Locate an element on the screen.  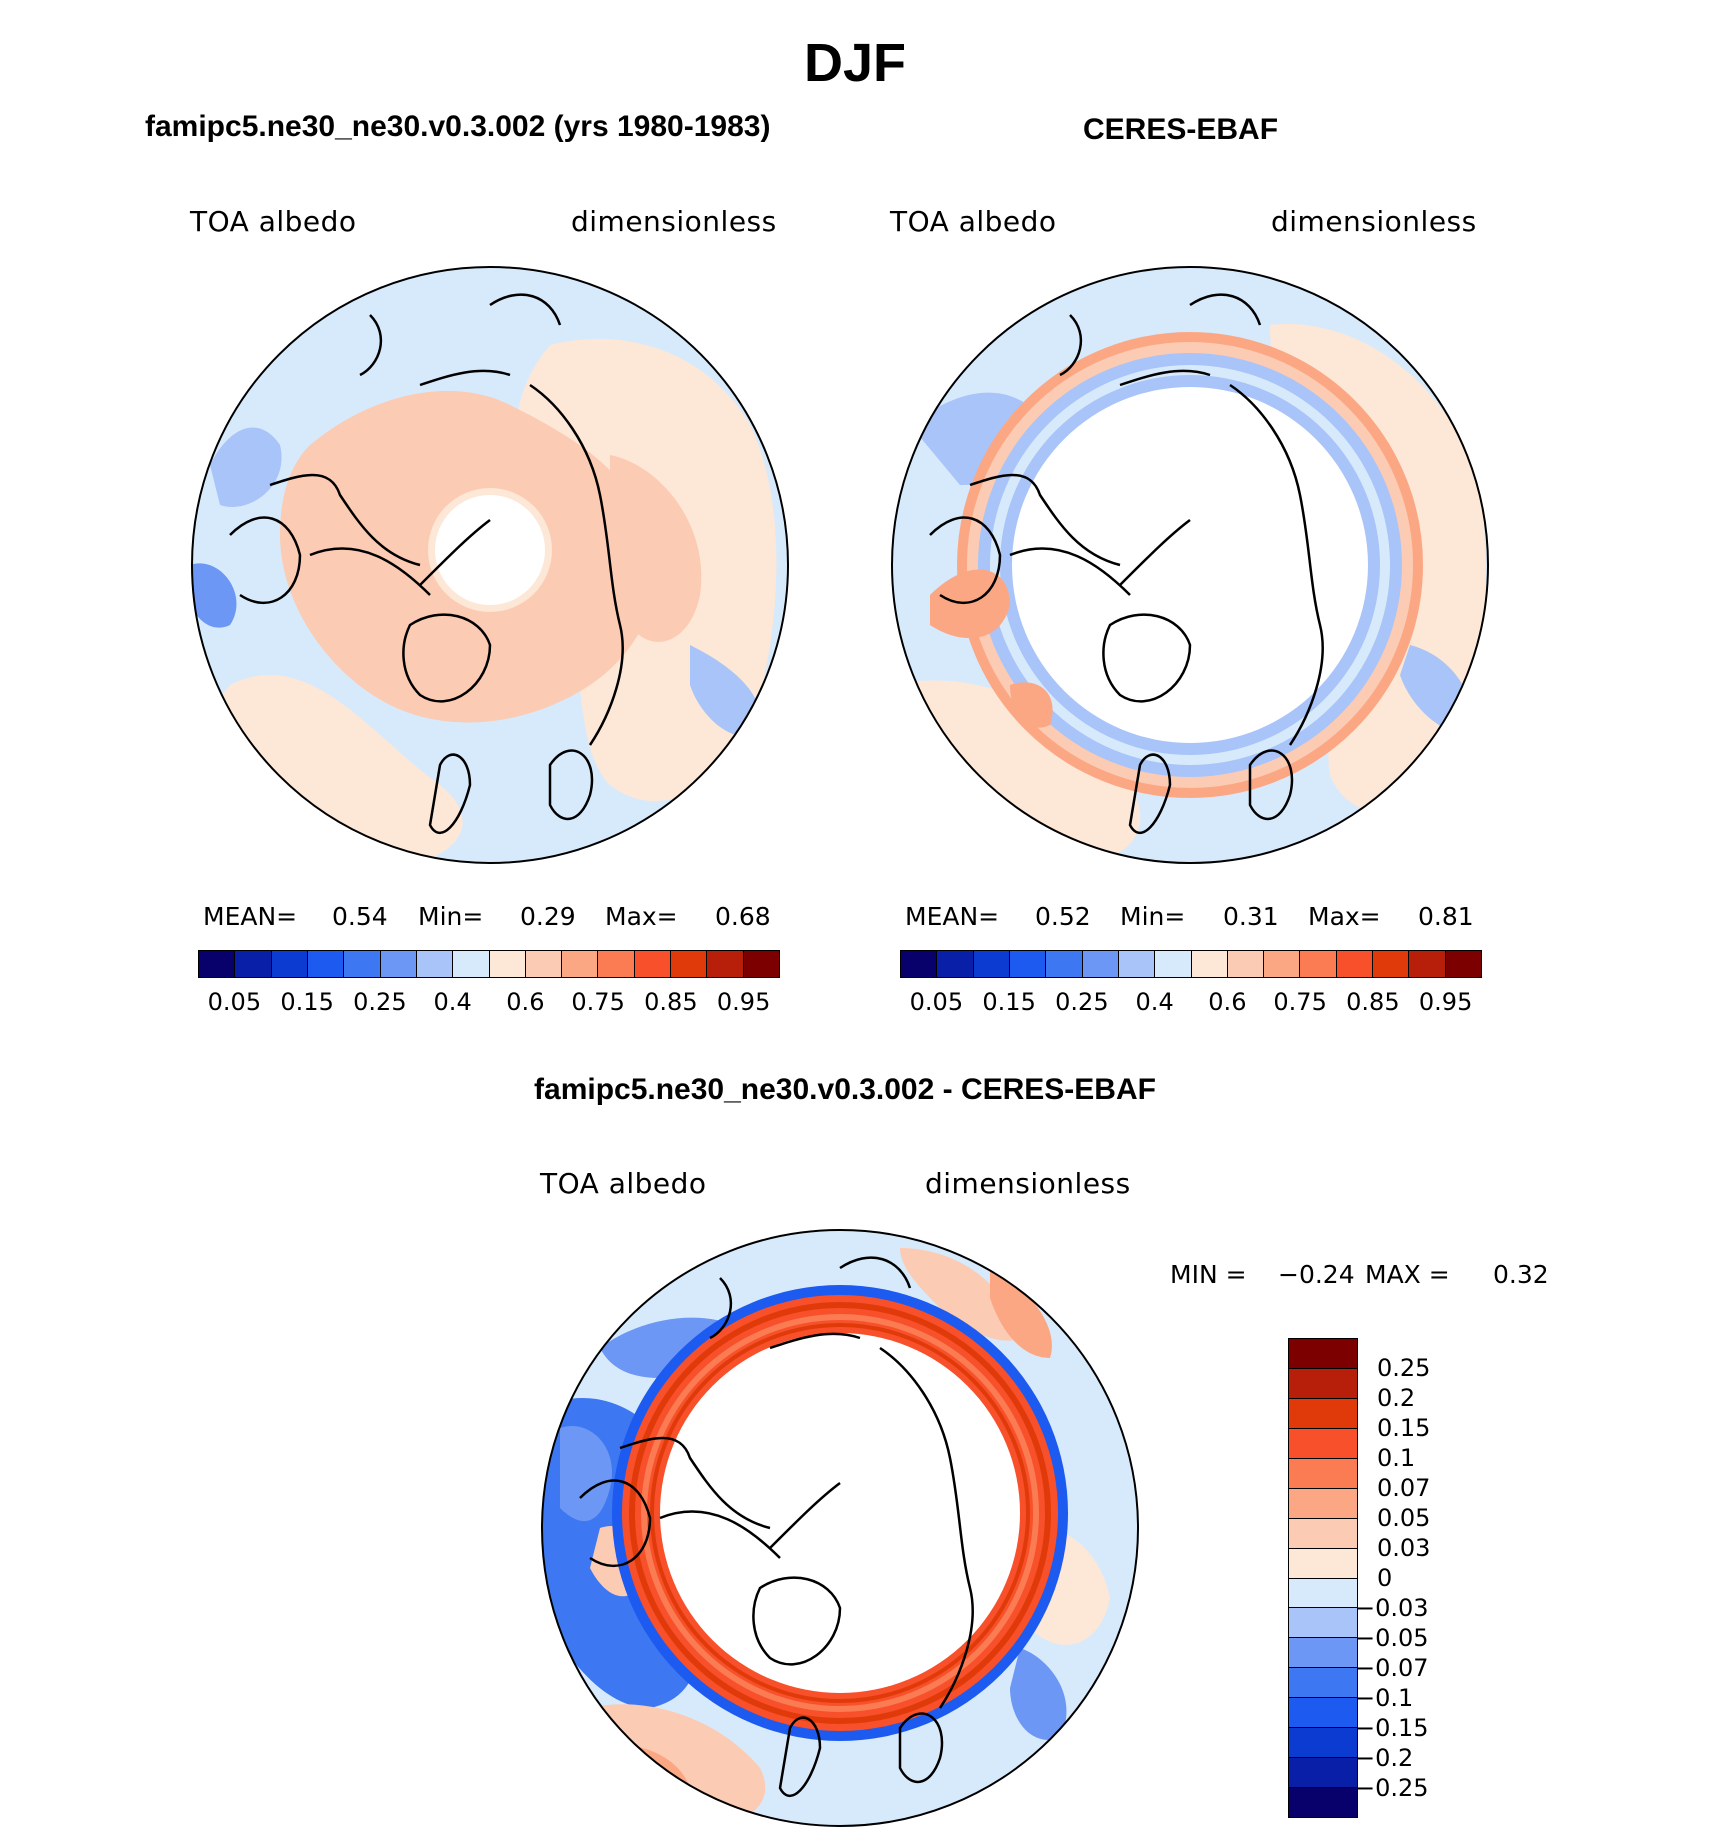
diff-colorbar is located at coordinates (1323, 1578).